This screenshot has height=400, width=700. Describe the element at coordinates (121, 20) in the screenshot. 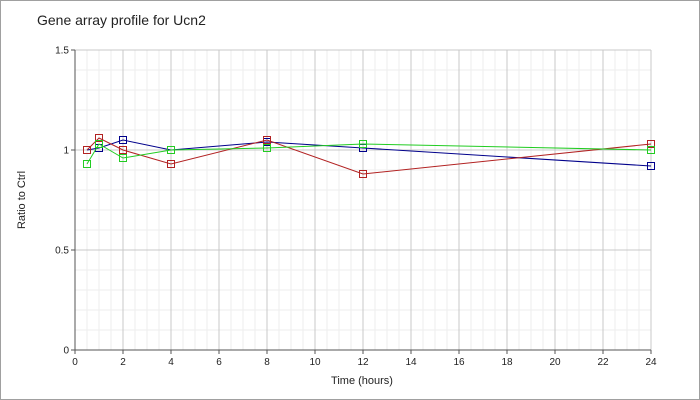

I see `chart-title: Gene array profile for Ucn2` at that location.